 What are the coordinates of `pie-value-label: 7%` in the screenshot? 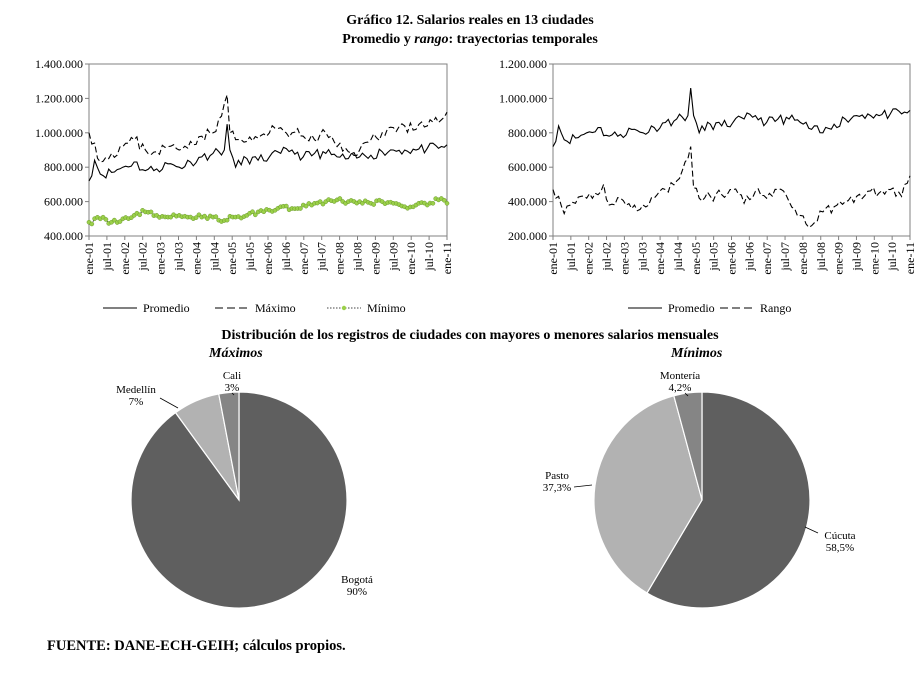 It's located at (136, 402).